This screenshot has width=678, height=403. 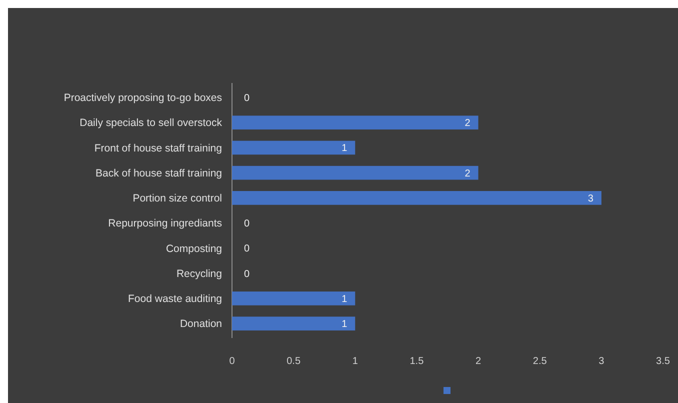 What do you see at coordinates (151, 123) in the screenshot?
I see `y-tick-label: Daily specials to sell overstock` at bounding box center [151, 123].